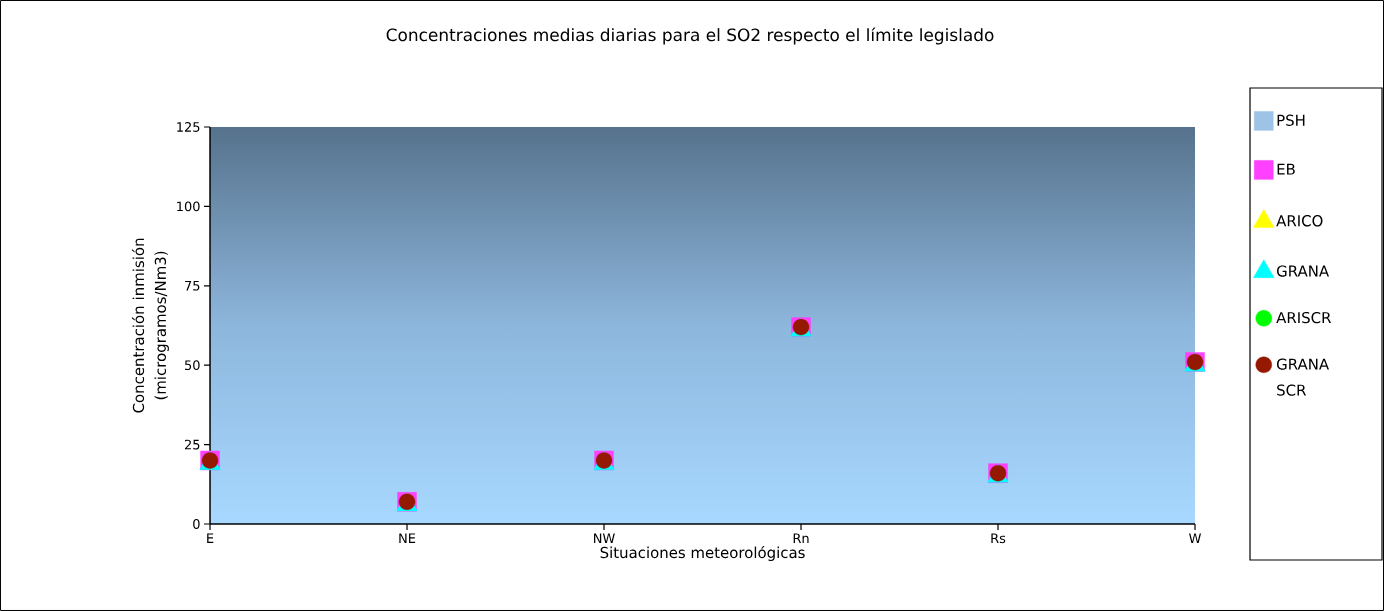 Image resolution: width=1384 pixels, height=611 pixels. What do you see at coordinates (192, 365) in the screenshot?
I see `y-tick-label: 50` at bounding box center [192, 365].